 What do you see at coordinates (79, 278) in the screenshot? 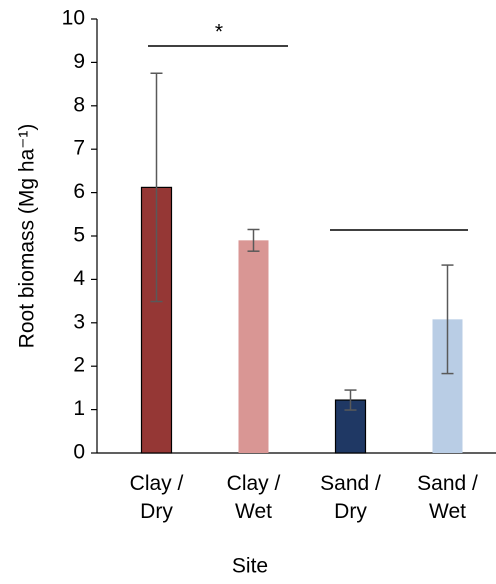
I see `y-tick-label: 4` at bounding box center [79, 278].